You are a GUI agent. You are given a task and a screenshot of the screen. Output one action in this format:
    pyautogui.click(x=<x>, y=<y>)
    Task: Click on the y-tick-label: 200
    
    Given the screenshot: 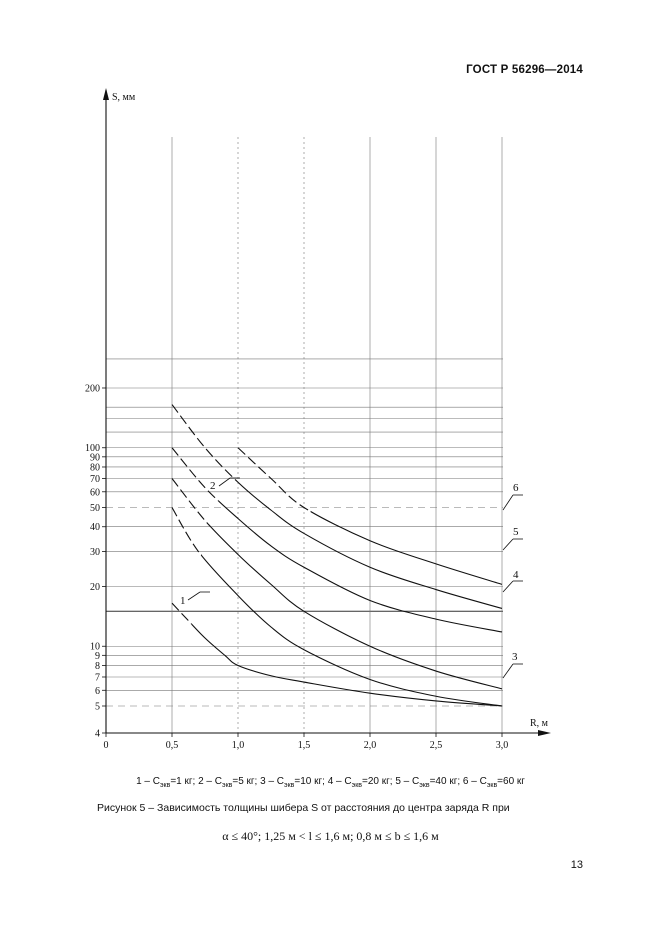 What is the action you would take?
    pyautogui.click(x=92, y=388)
    